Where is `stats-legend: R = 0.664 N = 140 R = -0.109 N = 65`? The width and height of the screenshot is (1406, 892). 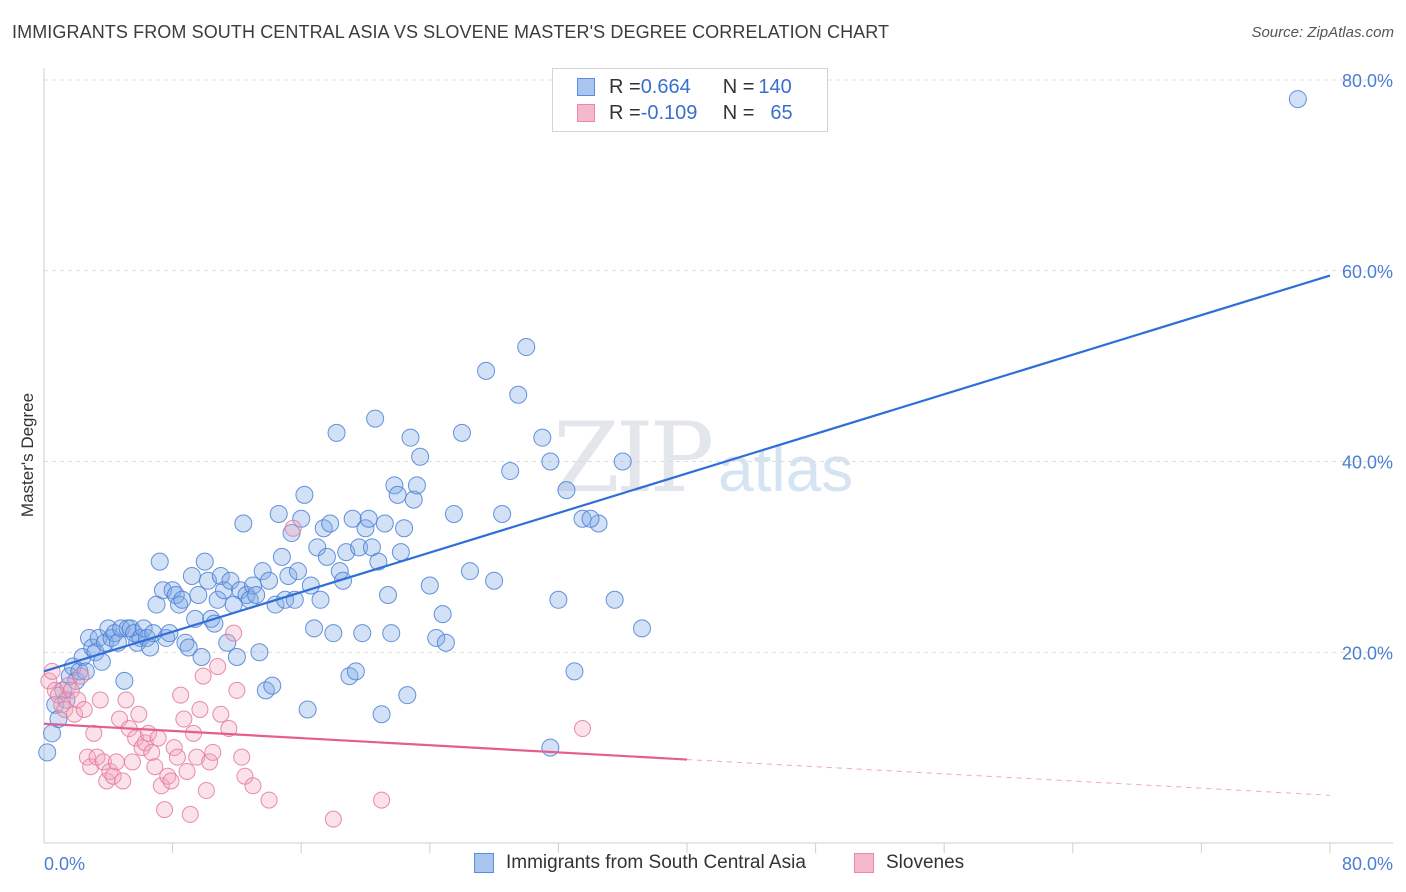
stats-legend: R = 0.664 N = 140 R = -0.109 N = 65 is located at coordinates (690, 100).